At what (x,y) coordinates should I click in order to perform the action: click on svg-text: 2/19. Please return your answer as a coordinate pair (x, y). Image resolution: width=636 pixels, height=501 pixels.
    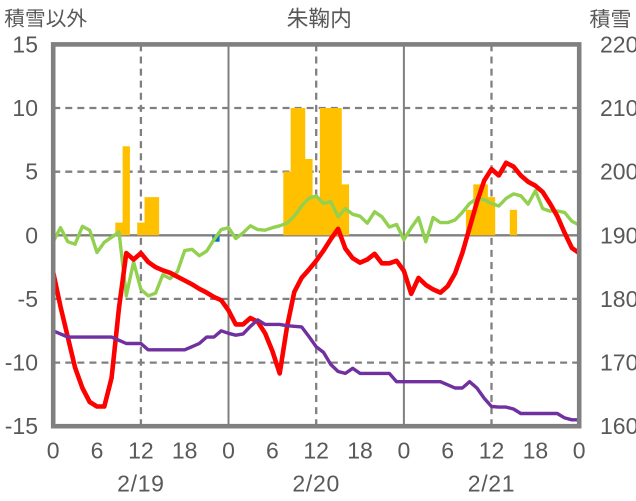
    Looking at the image, I should click on (141, 484).